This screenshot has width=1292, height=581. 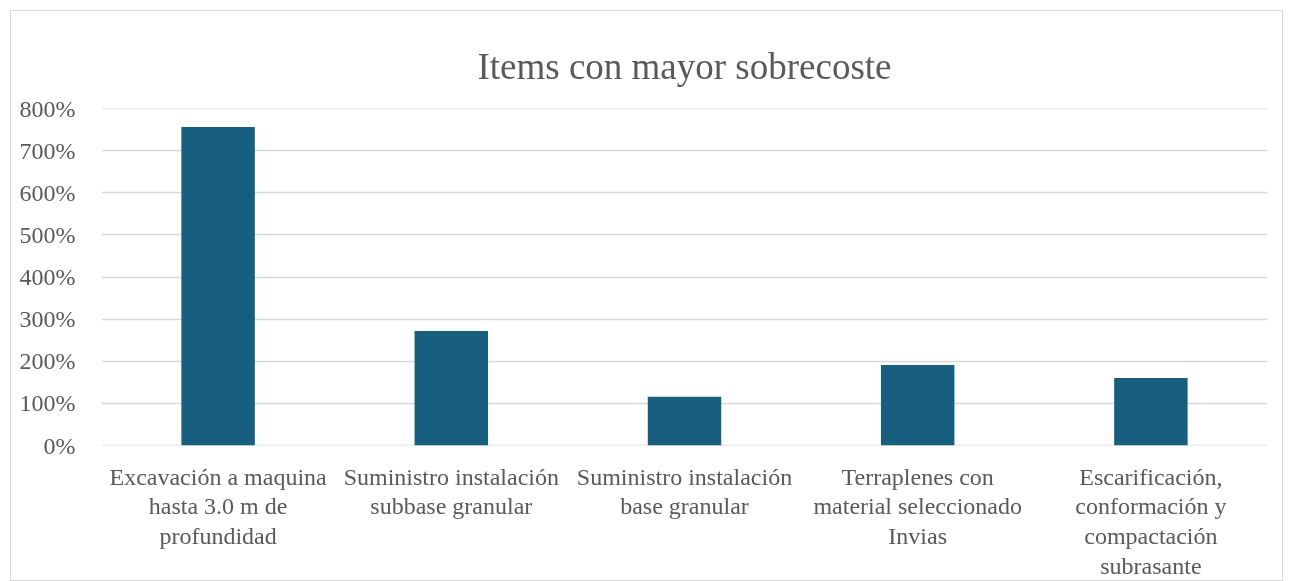 What do you see at coordinates (684, 66) in the screenshot?
I see `chart-title: Items con mayor sobrecoste` at bounding box center [684, 66].